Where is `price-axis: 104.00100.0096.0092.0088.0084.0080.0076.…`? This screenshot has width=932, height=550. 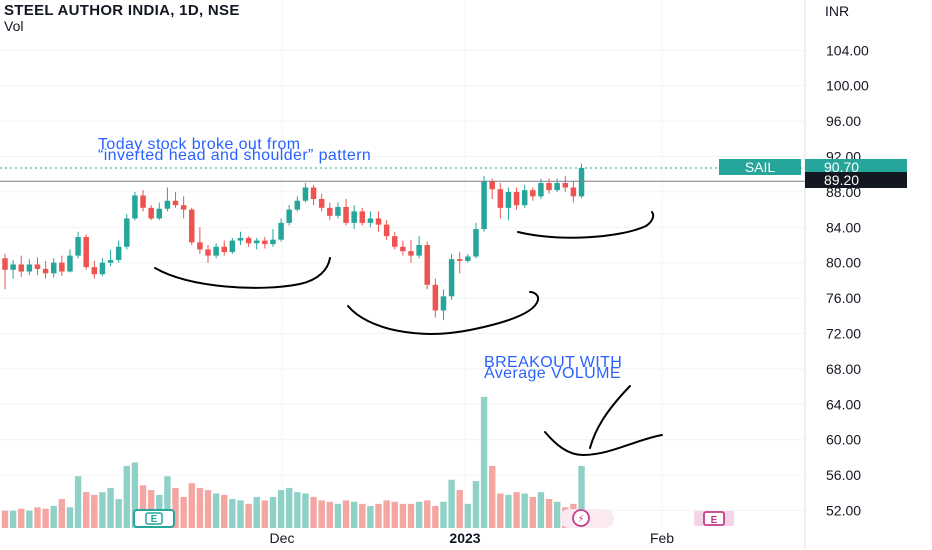 price-axis: 104.00100.0096.0092.0088.0084.0080.0076.… is located at coordinates (847, 280).